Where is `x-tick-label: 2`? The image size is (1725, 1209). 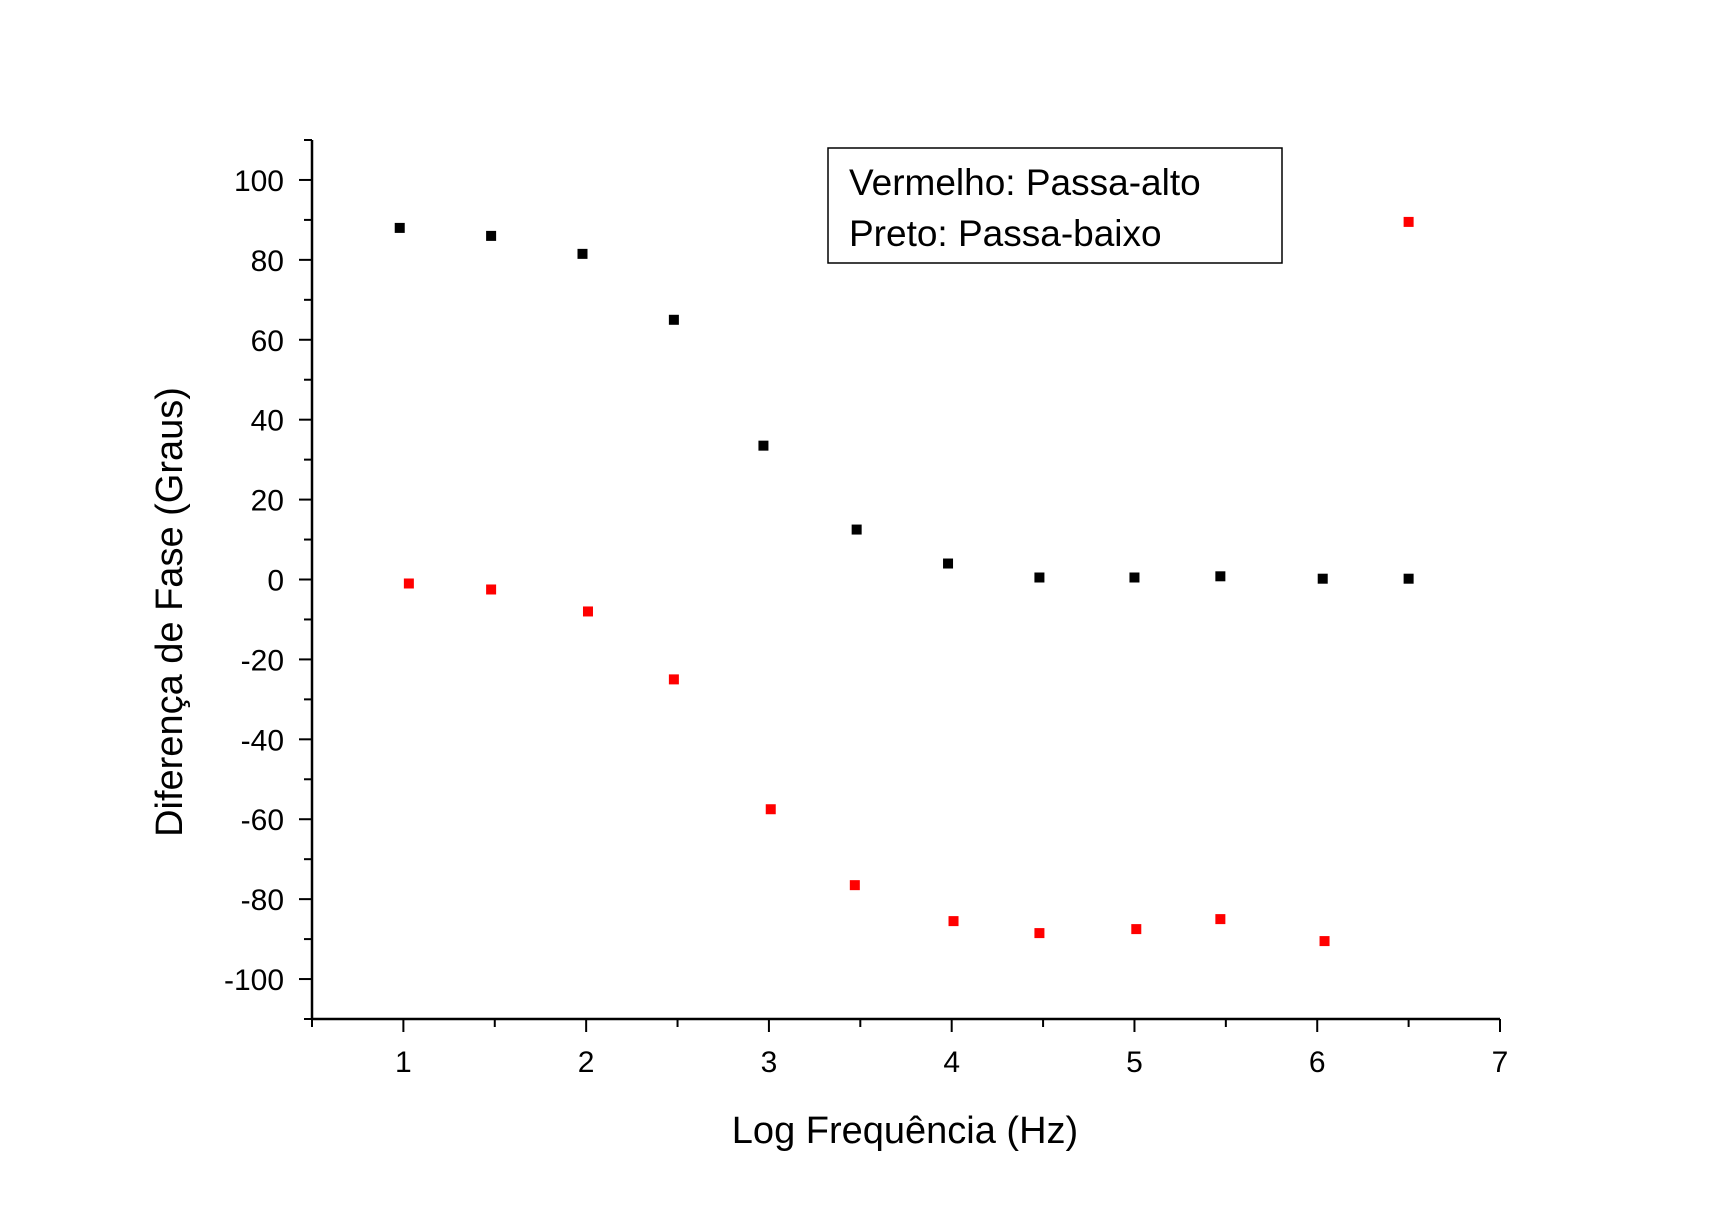
x-tick-label: 2 is located at coordinates (586, 1062).